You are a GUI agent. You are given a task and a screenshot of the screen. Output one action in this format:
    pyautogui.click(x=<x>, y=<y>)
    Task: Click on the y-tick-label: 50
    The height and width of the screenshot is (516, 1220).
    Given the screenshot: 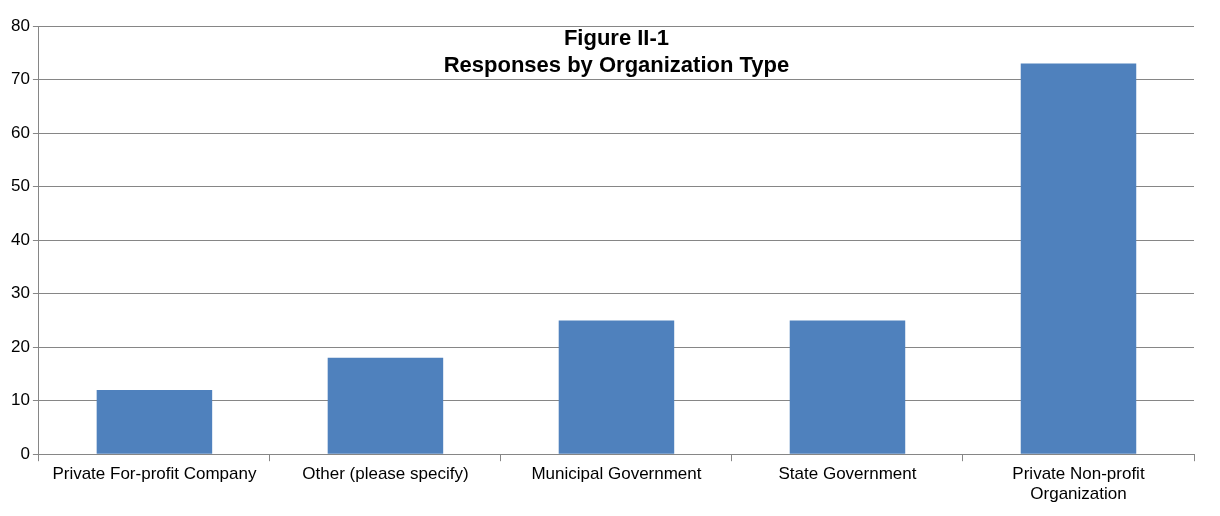 What is the action you would take?
    pyautogui.click(x=20, y=186)
    